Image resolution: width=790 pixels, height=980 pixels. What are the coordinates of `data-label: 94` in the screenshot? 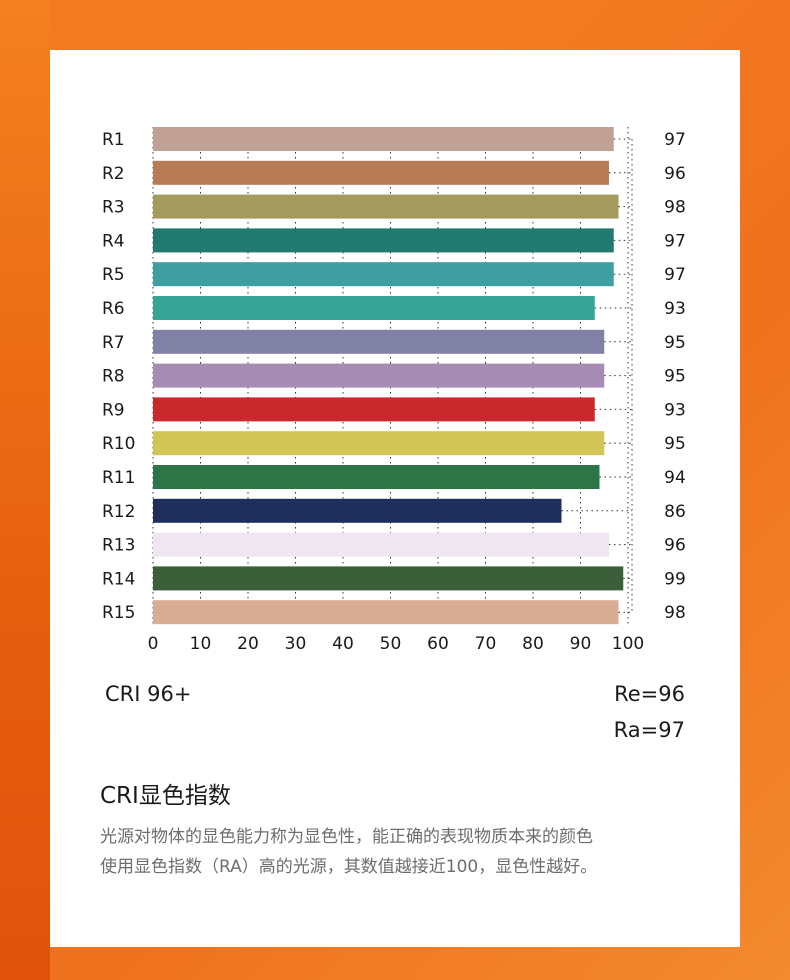 It's located at (675, 478).